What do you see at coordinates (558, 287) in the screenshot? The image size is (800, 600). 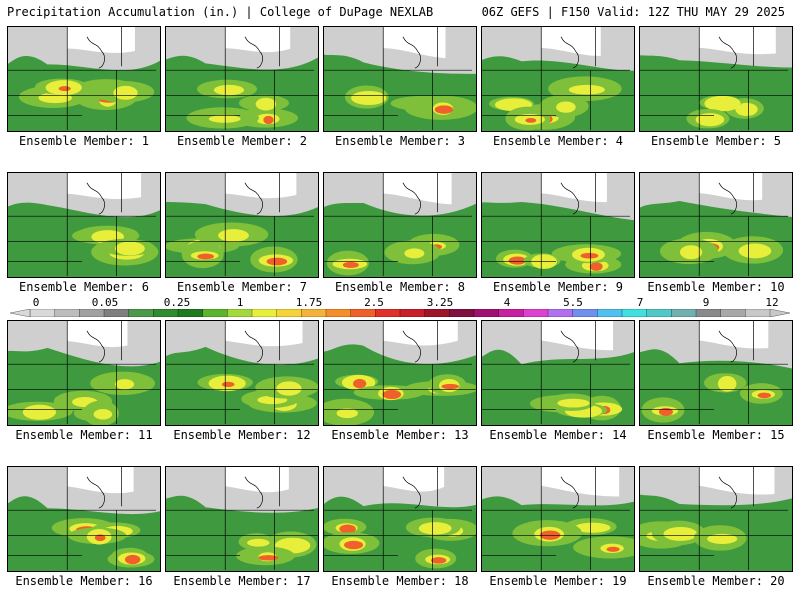 I see `ensemble-member-label: Ensemble Member: 9` at bounding box center [558, 287].